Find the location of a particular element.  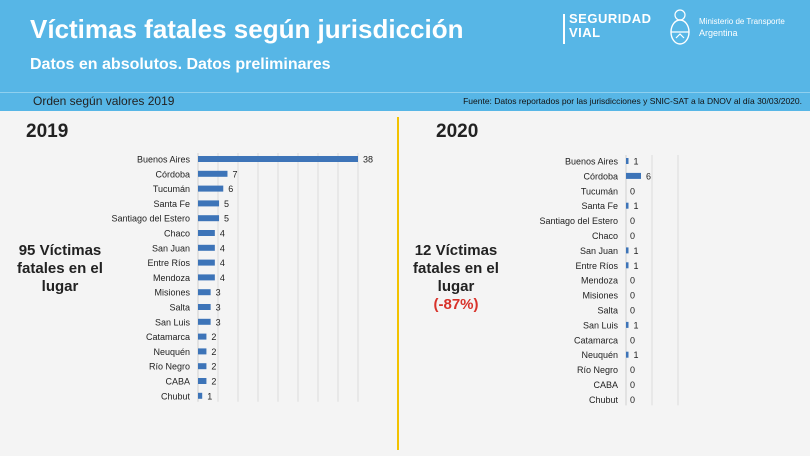

country-name: Argentina is located at coordinates (718, 33).